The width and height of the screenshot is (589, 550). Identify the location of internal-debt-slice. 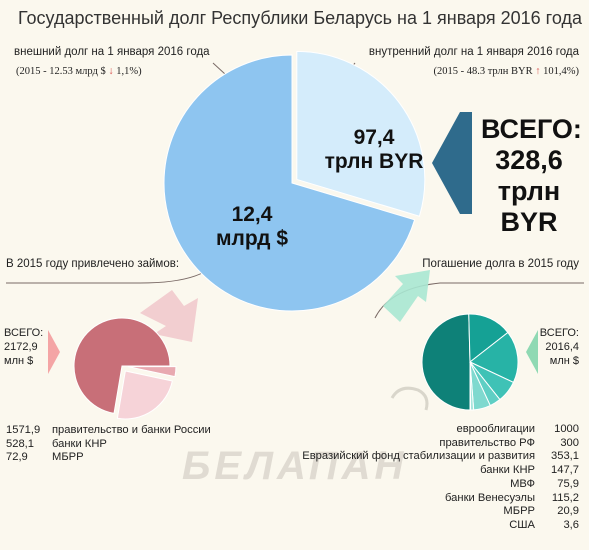
(361, 133).